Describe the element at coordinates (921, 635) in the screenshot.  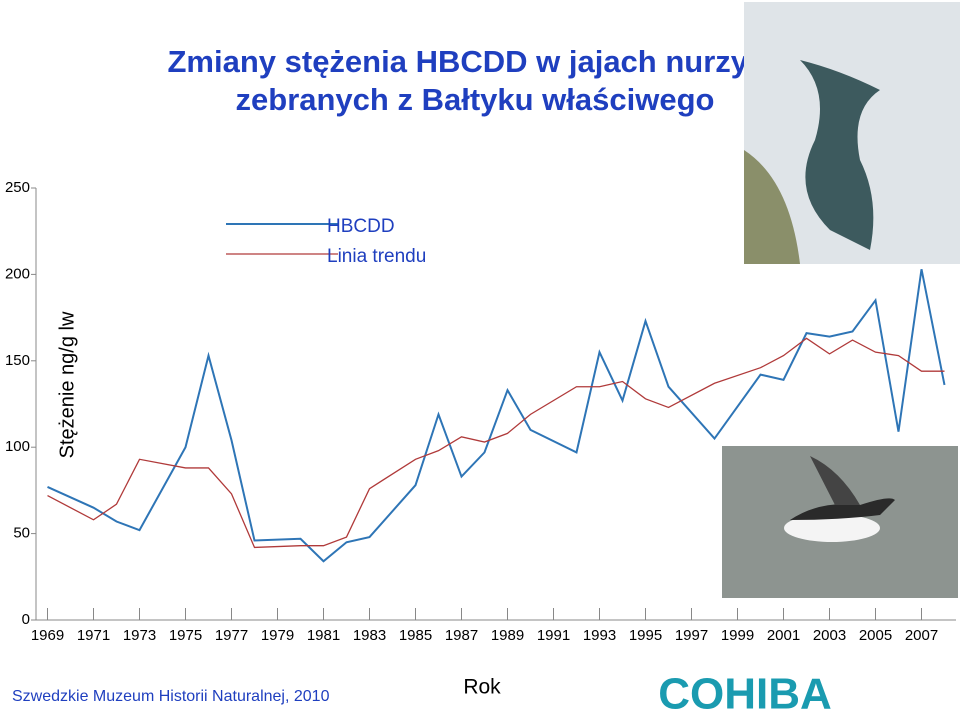
I see `x-tick-label: 2007` at that location.